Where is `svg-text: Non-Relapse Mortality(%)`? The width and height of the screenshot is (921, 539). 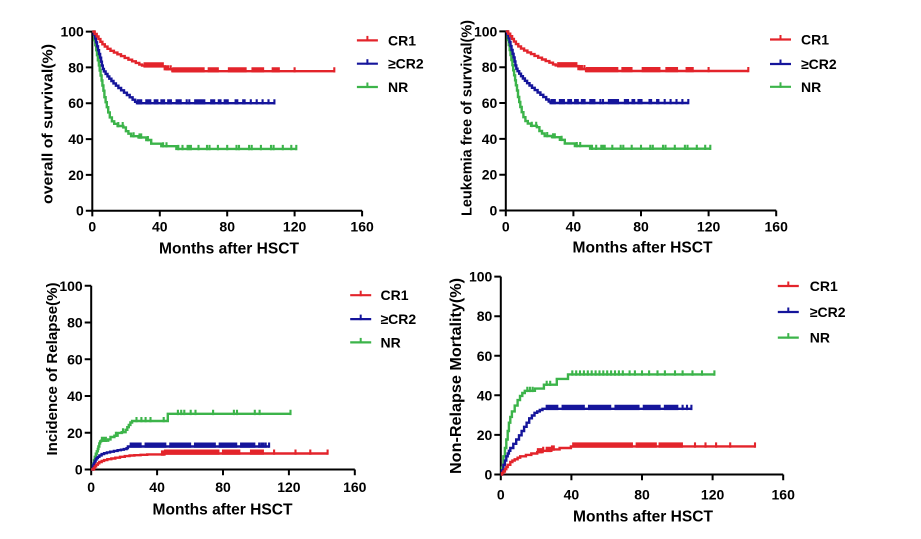
svg-text: Non-Relapse Mortality(%) is located at coordinates (456, 376).